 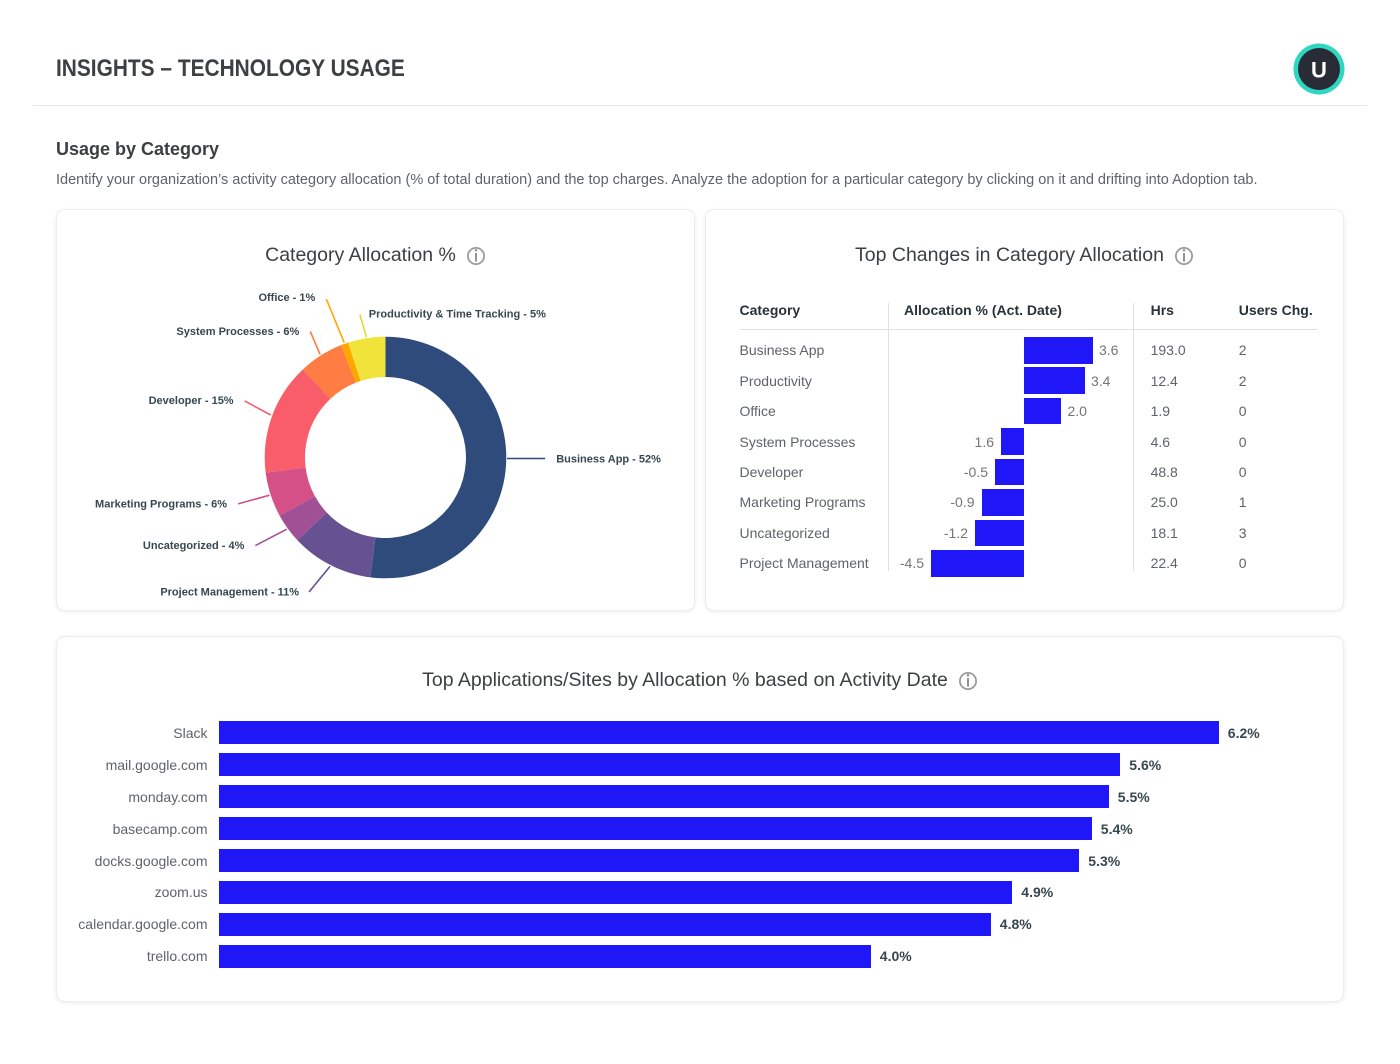 What do you see at coordinates (161, 504) in the screenshot?
I see `svg-text: Marketing Programs - 6%` at bounding box center [161, 504].